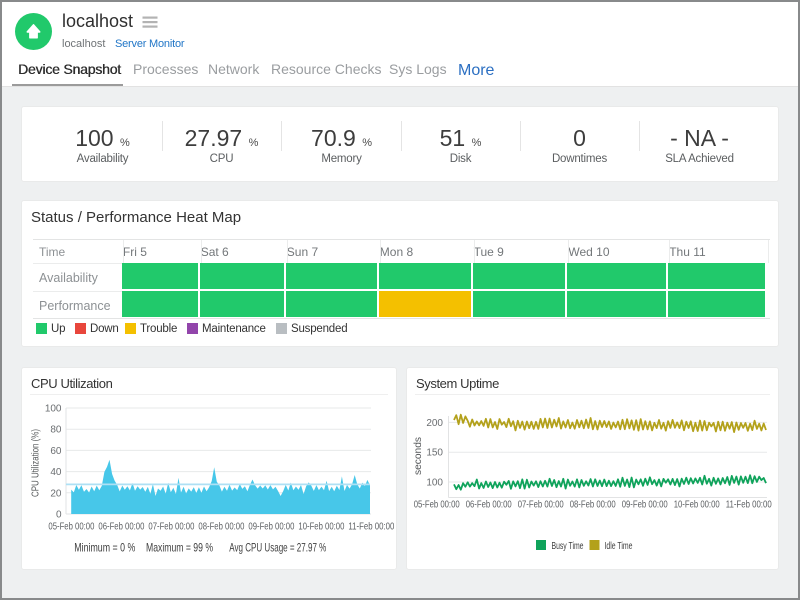  Describe the element at coordinates (418, 456) in the screenshot. I see `svg-text: seconds` at that location.